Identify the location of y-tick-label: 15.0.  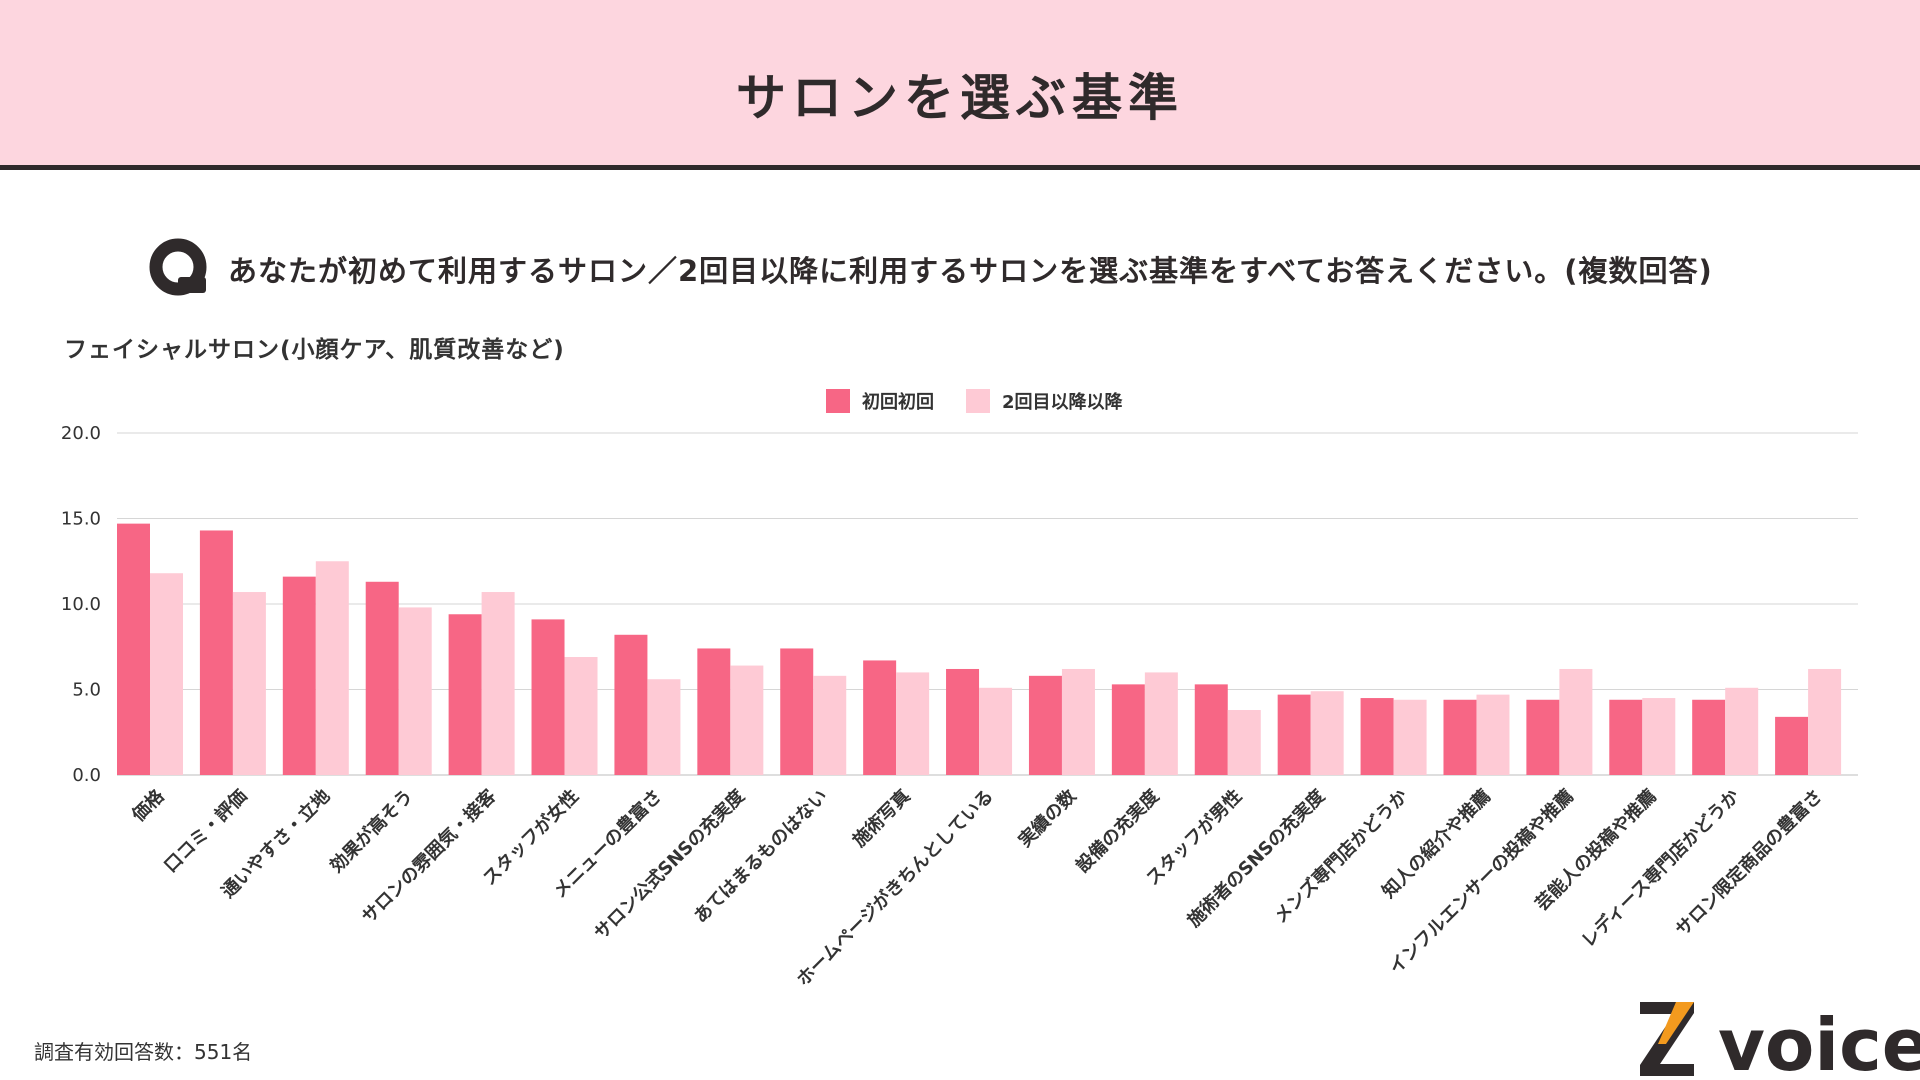
(81, 519).